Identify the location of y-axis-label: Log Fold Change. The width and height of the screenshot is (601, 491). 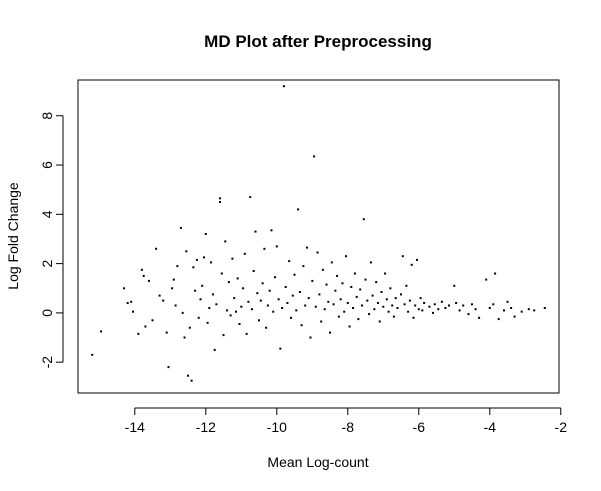
(13, 236).